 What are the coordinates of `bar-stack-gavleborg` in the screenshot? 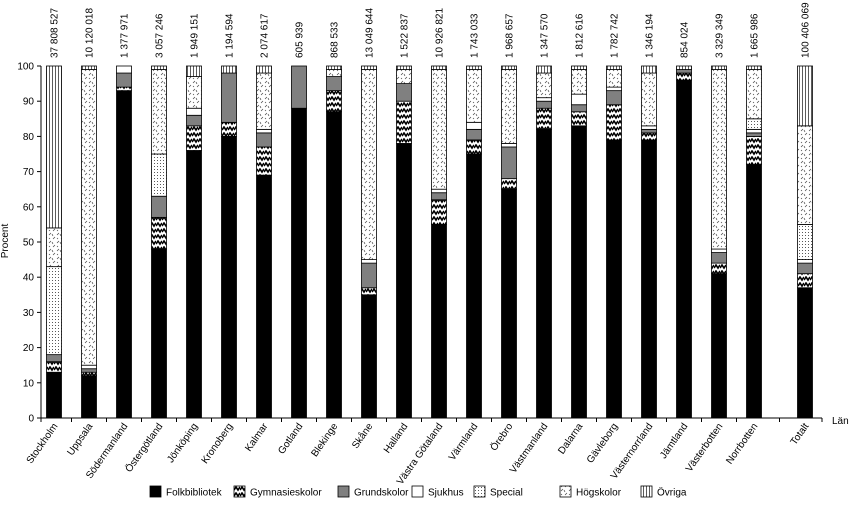 It's located at (614, 242).